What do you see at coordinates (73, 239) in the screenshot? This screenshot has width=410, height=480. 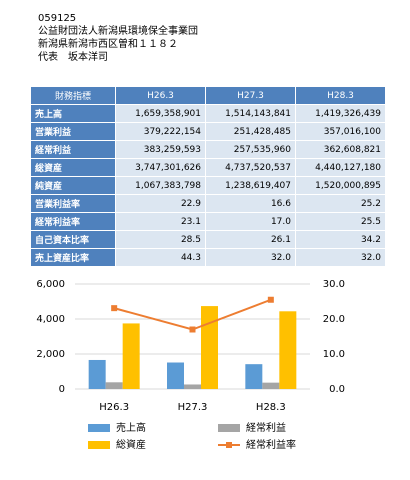 I see `row-label: 自己資本比率` at bounding box center [73, 239].